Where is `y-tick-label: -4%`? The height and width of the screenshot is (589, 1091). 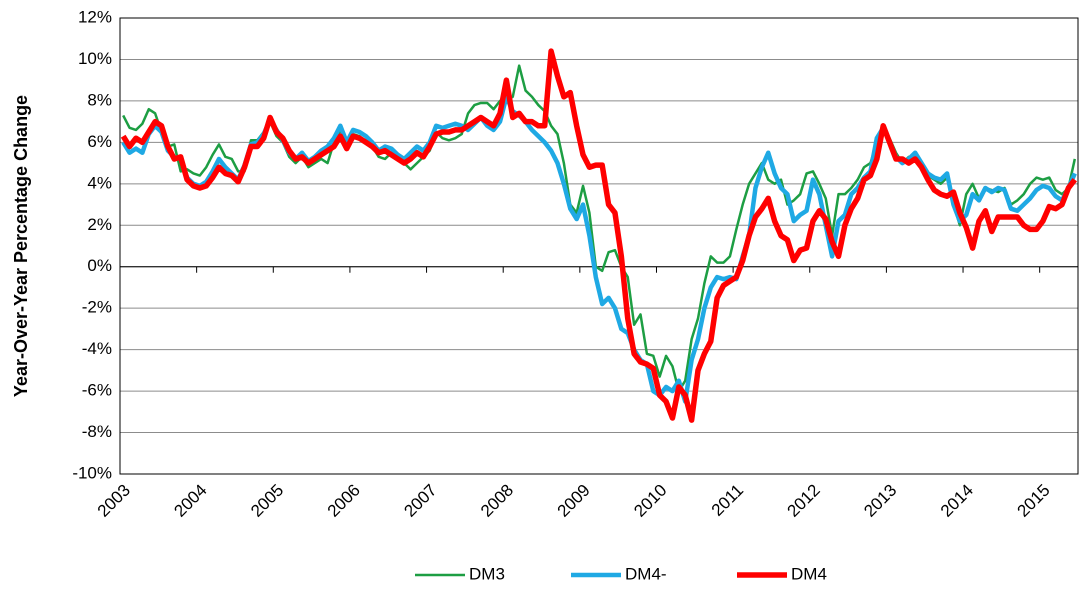 y-tick-label: -4% is located at coordinates (97, 348).